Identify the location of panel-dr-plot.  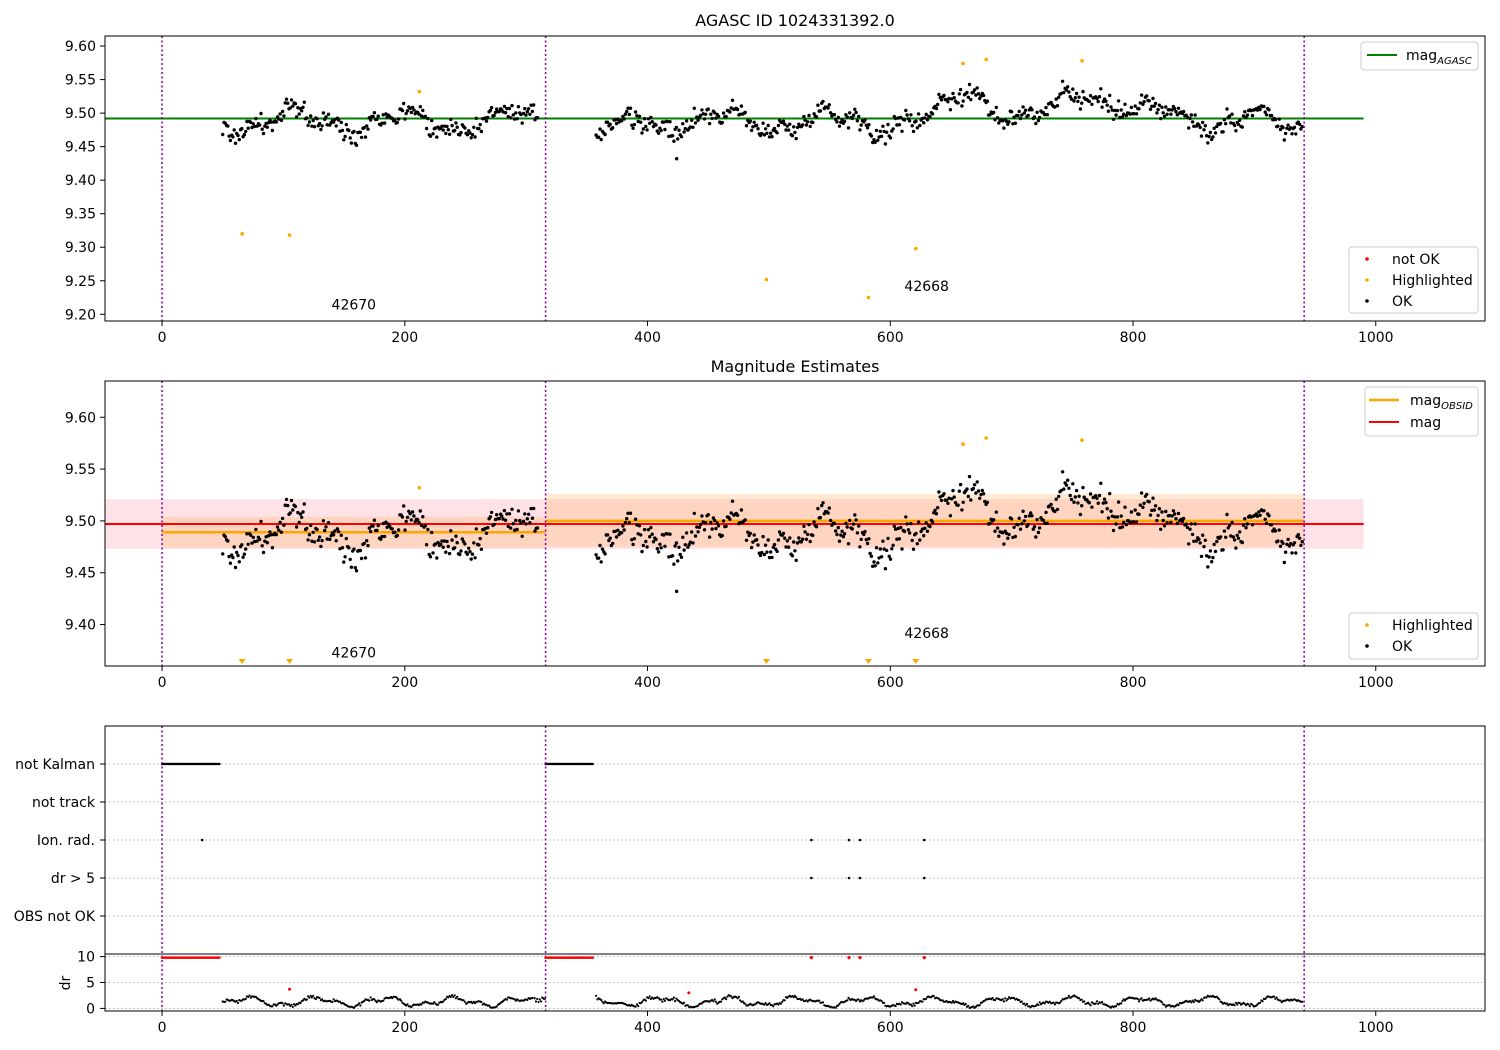
(795, 983).